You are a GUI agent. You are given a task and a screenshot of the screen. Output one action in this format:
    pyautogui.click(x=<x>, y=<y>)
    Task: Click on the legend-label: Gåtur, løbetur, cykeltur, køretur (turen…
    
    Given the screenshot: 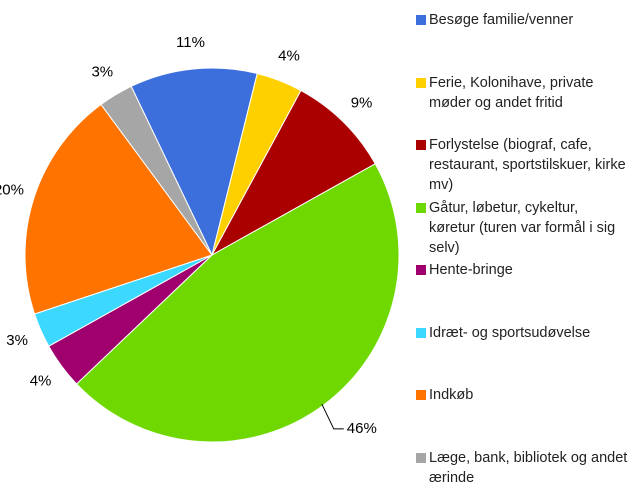 What is the action you would take?
    pyautogui.click(x=522, y=227)
    